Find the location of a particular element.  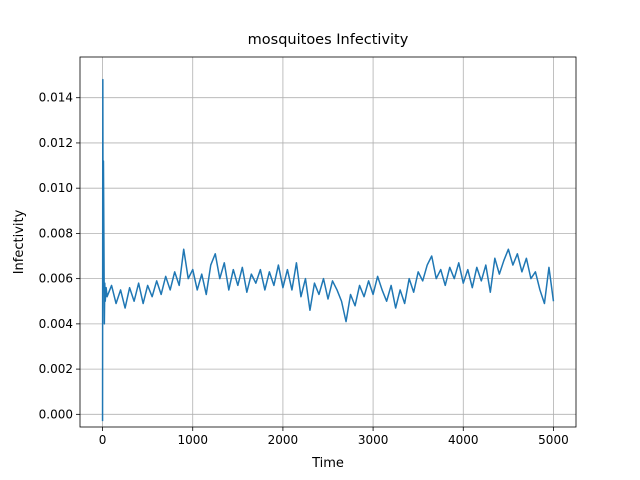

y-tick-label: 0.010 is located at coordinates (56, 188).